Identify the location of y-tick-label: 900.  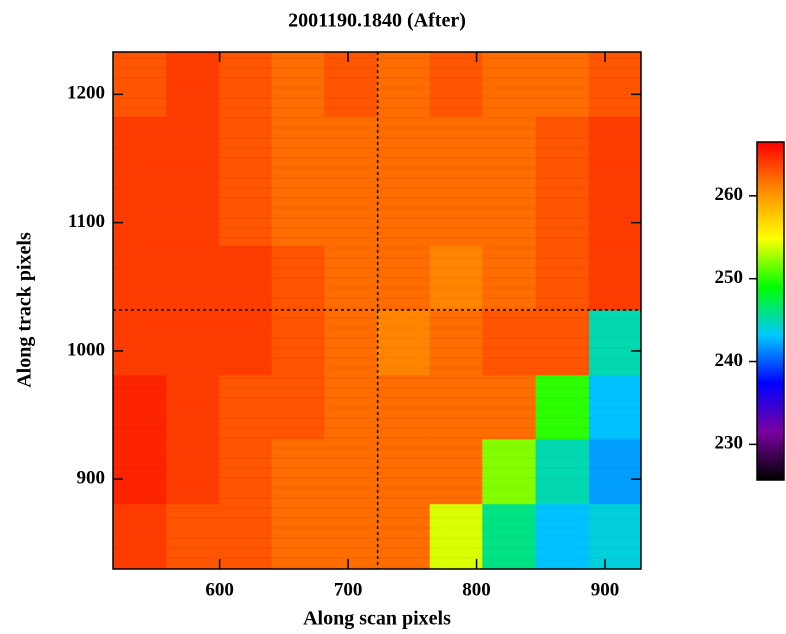
(91, 478).